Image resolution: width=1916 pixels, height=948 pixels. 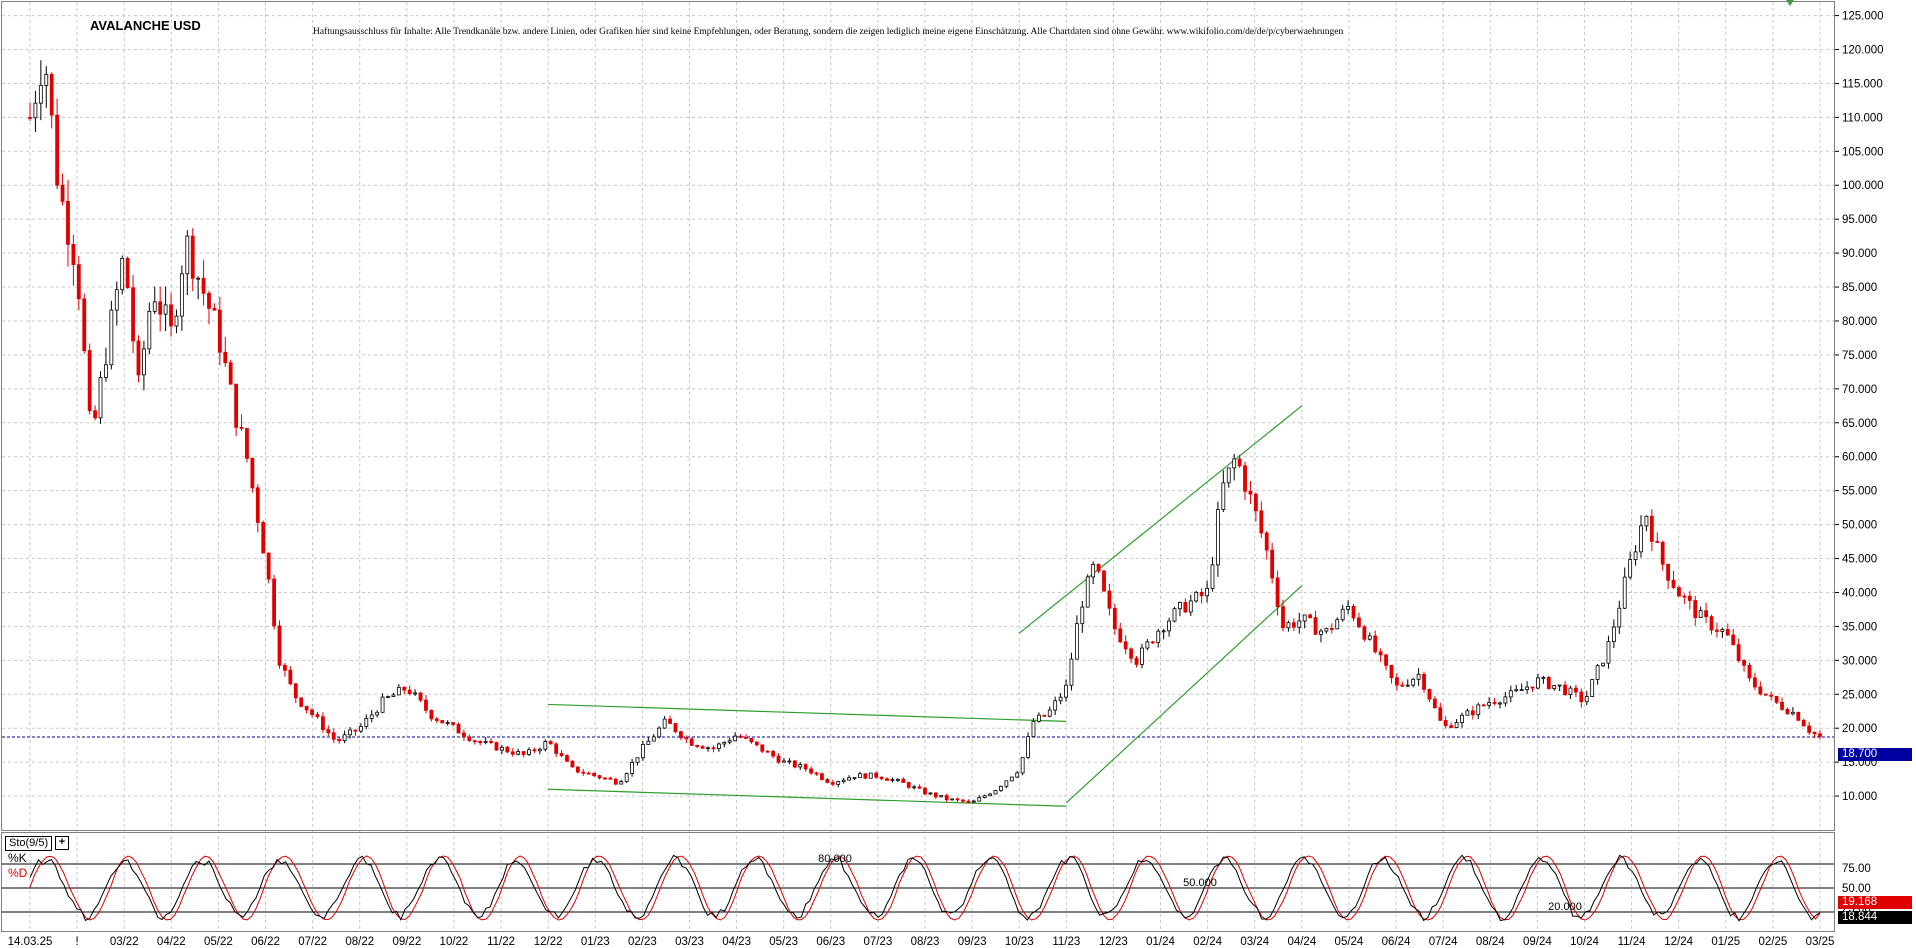 I want to click on y-tick-label: 85.000, so click(x=1859, y=288).